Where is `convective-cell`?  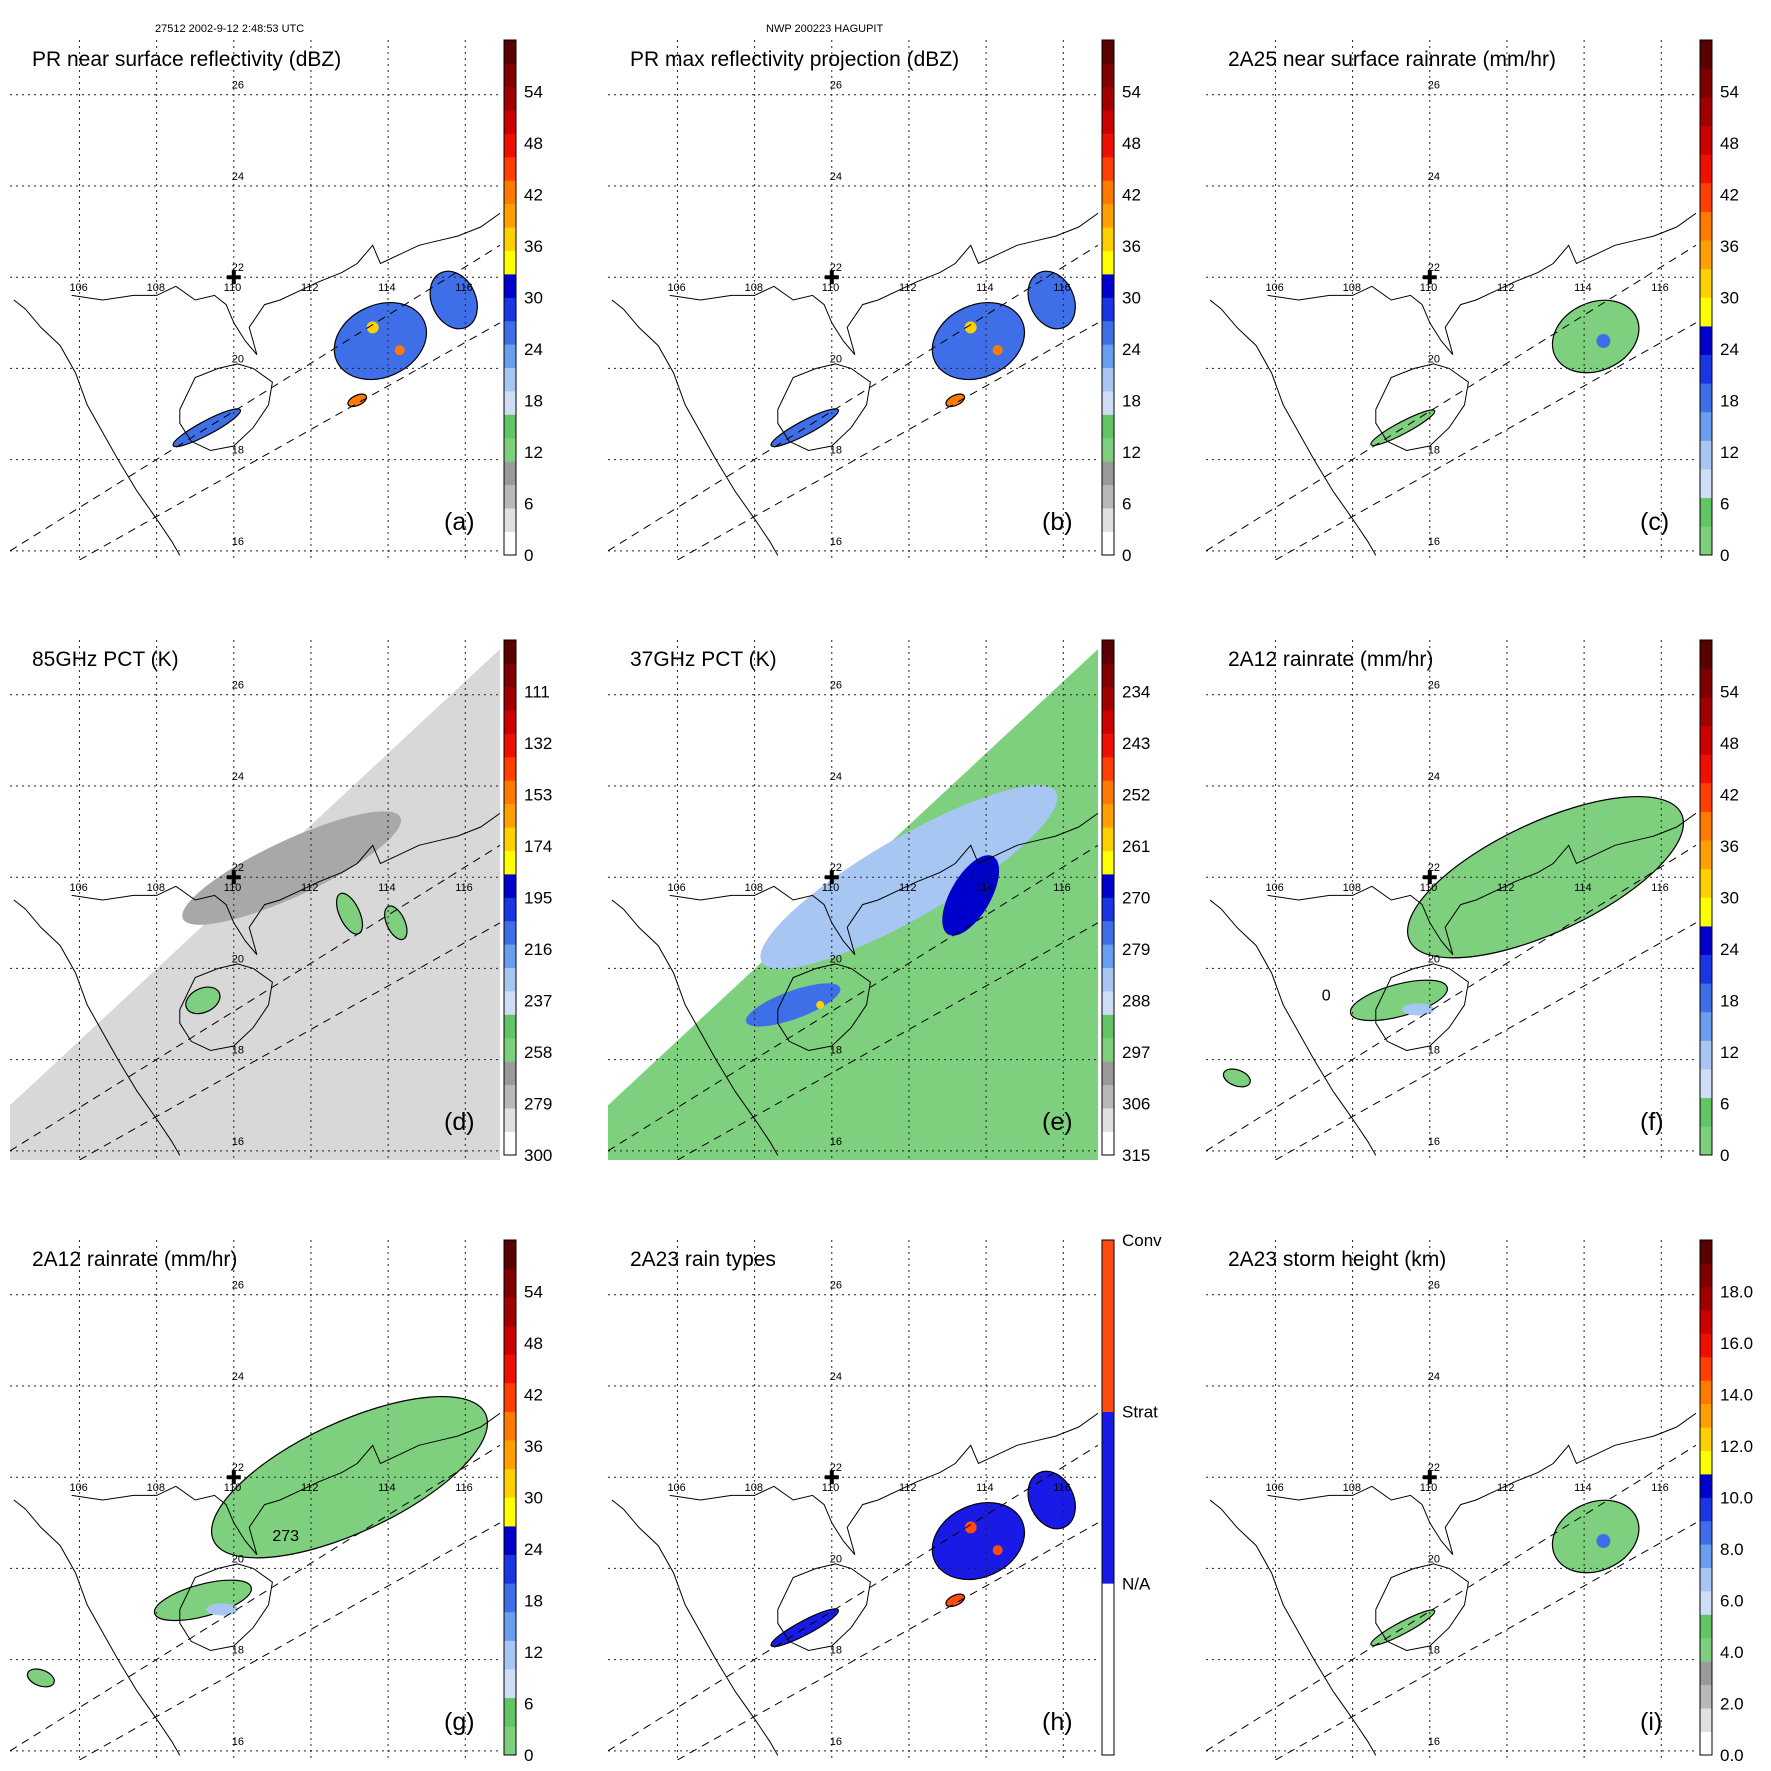 convective-cell is located at coordinates (820, 1004).